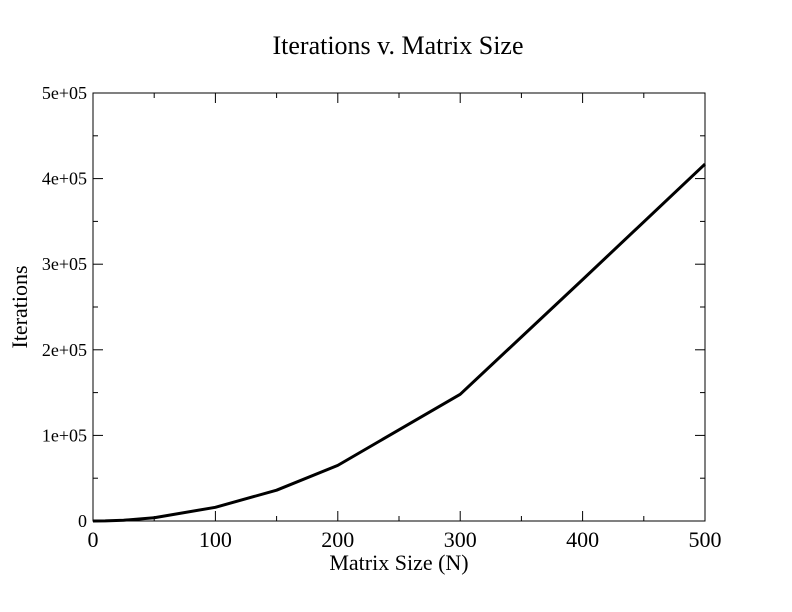  What do you see at coordinates (582, 539) in the screenshot?
I see `x-tick-label: 400` at bounding box center [582, 539].